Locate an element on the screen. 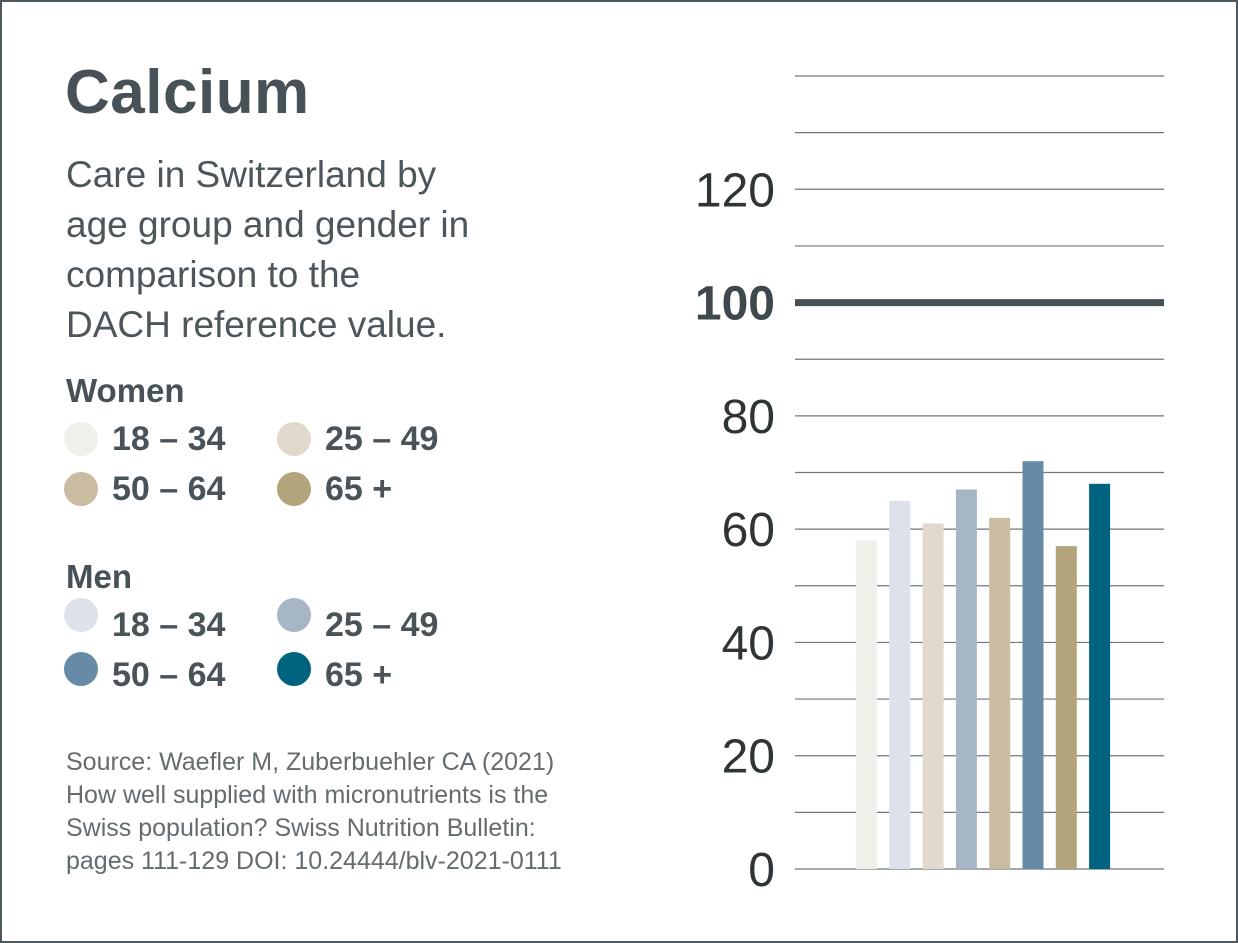 The image size is (1238, 943). y-tick-label: 120 is located at coordinates (735, 190).